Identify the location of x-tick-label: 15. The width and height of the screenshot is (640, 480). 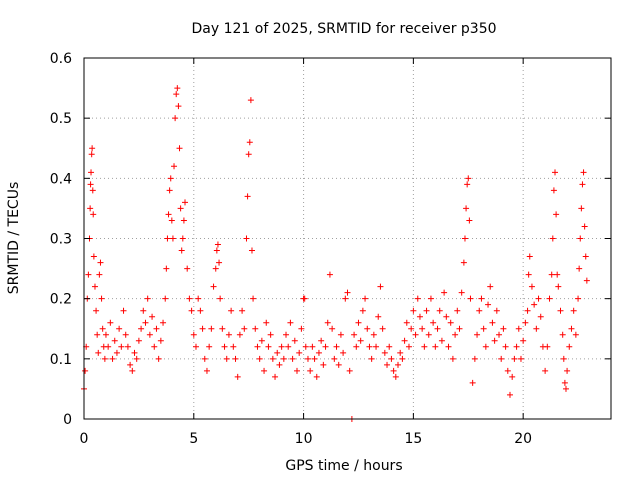
(413, 439).